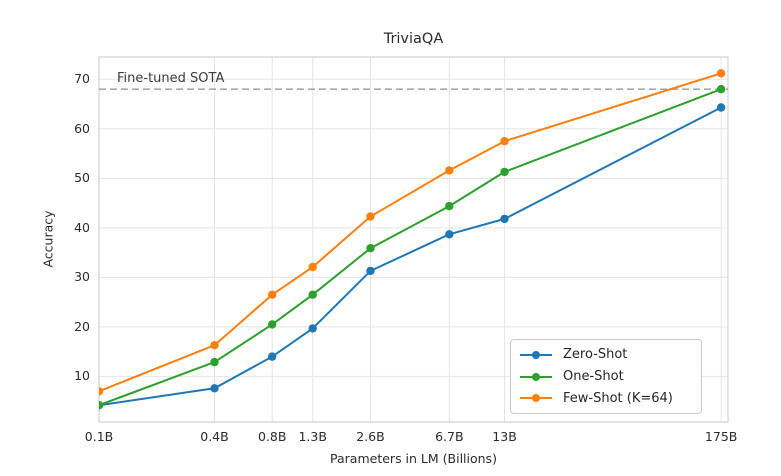  I want to click on y-tick-label: 10, so click(82, 376).